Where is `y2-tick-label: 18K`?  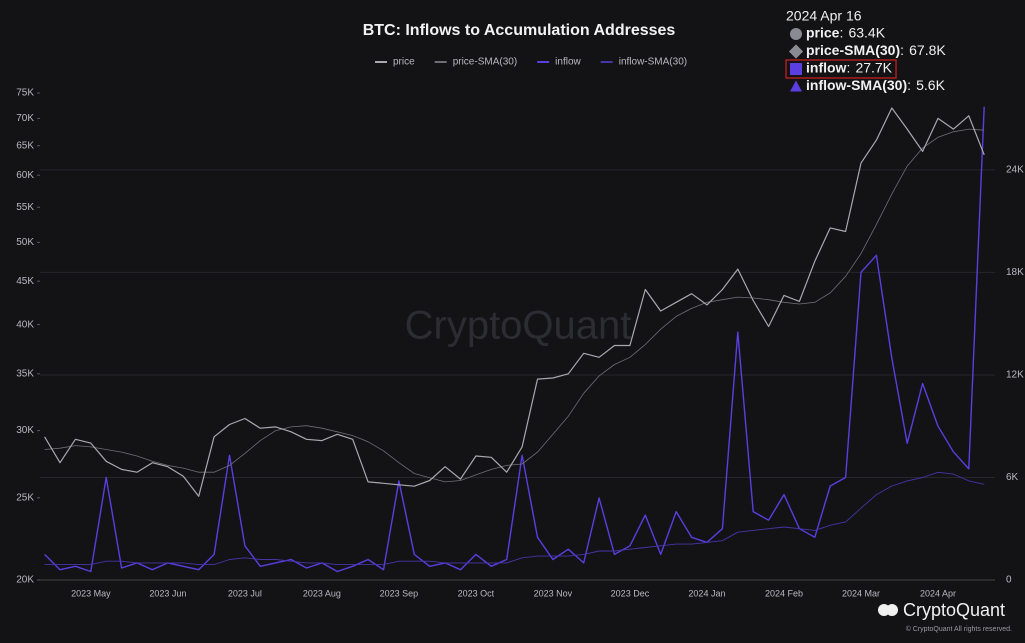 y2-tick-label: 18K is located at coordinates (1015, 272).